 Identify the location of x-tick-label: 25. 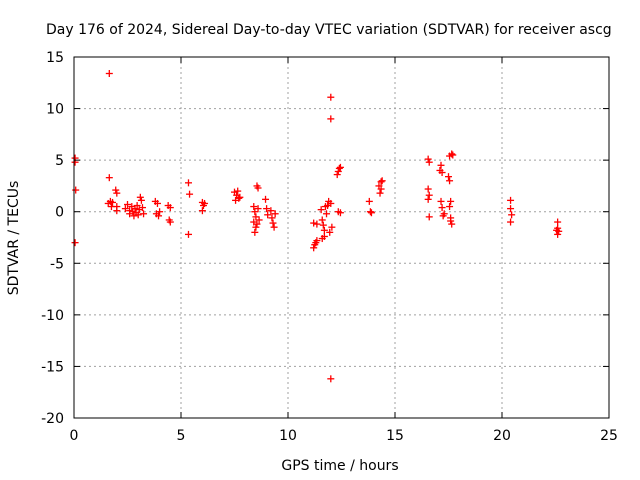
(609, 436).